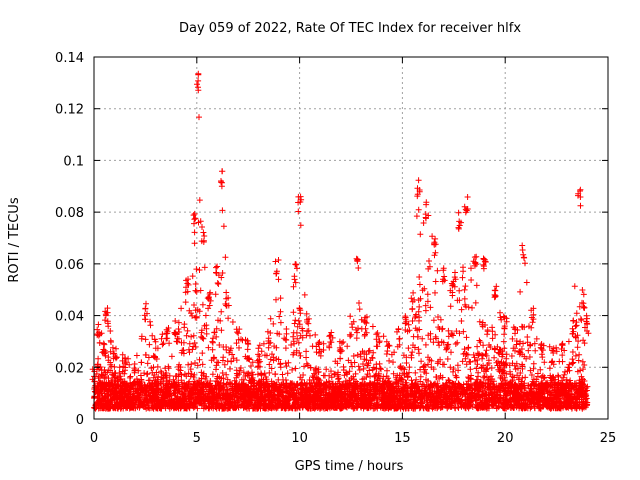 Image resolution: width=640 pixels, height=480 pixels. Describe the element at coordinates (402, 438) in the screenshot. I see `x-tick-label: 15` at that location.